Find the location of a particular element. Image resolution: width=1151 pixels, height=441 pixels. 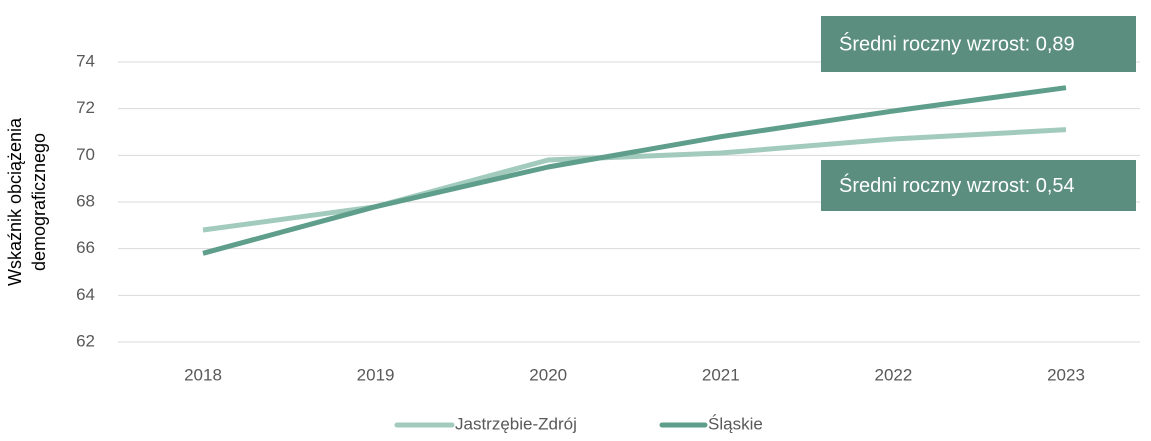

x-tick-label: 2019 is located at coordinates (376, 374).